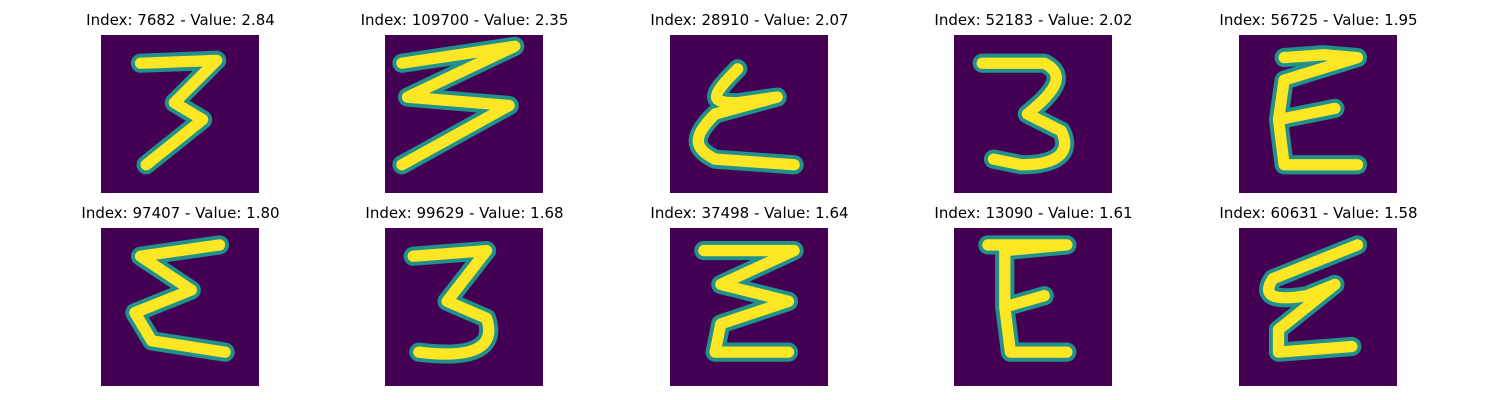  Describe the element at coordinates (180, 20) in the screenshot. I see `panel-title-1: Index: 7682 - Value: 2.84` at that location.